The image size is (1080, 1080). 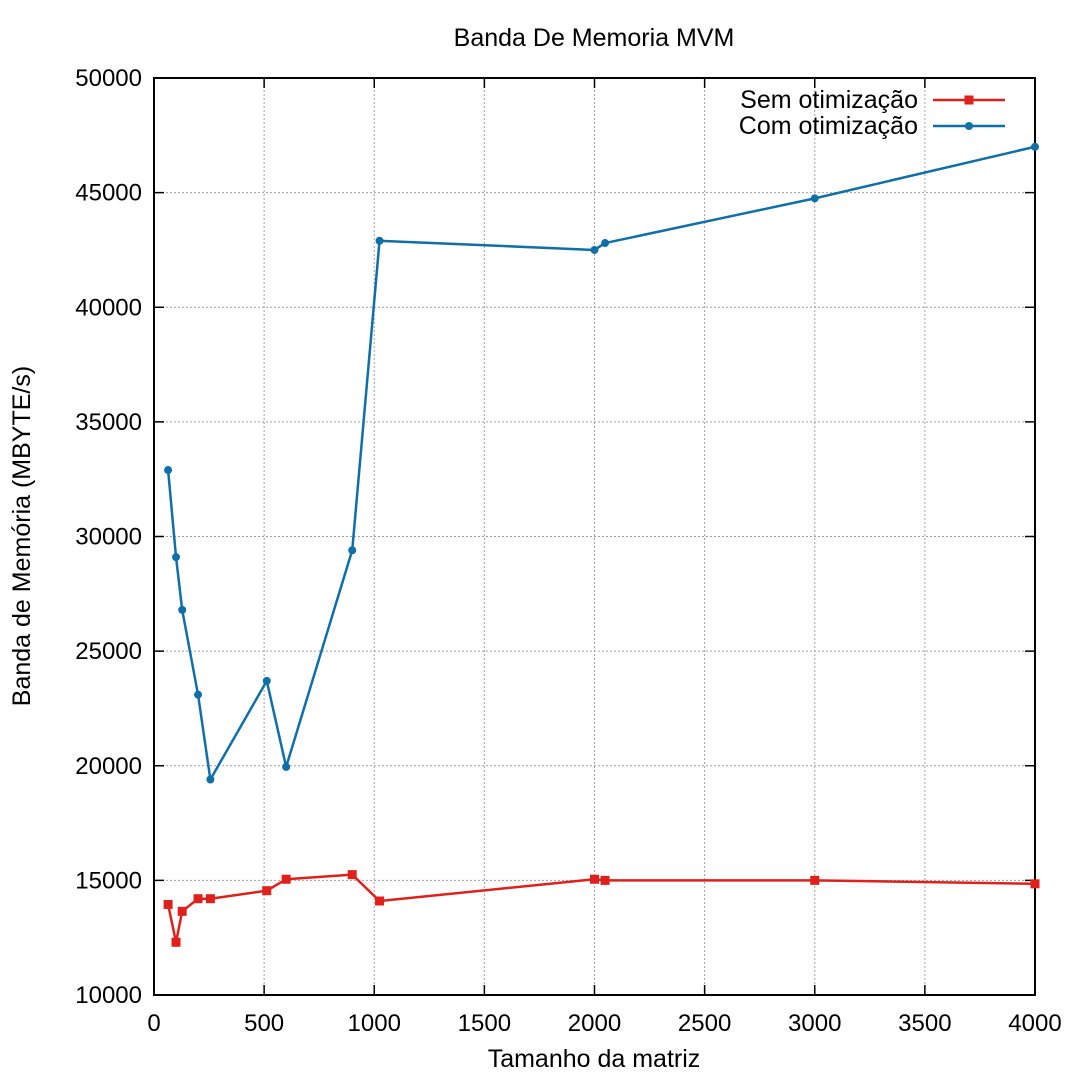 What do you see at coordinates (594, 1059) in the screenshot?
I see `x-axis-title: Tamanho da matriz` at bounding box center [594, 1059].